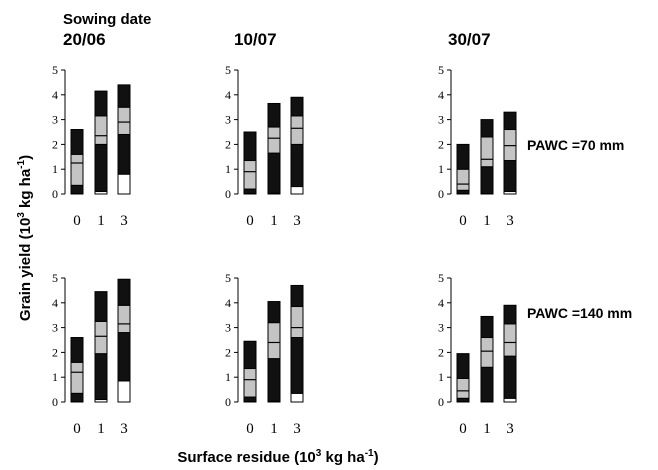 This screenshot has height=470, width=658. Describe the element at coordinates (277, 457) in the screenshot. I see `x-axis-title: Surface residue (103 kg ha-1)` at that location.